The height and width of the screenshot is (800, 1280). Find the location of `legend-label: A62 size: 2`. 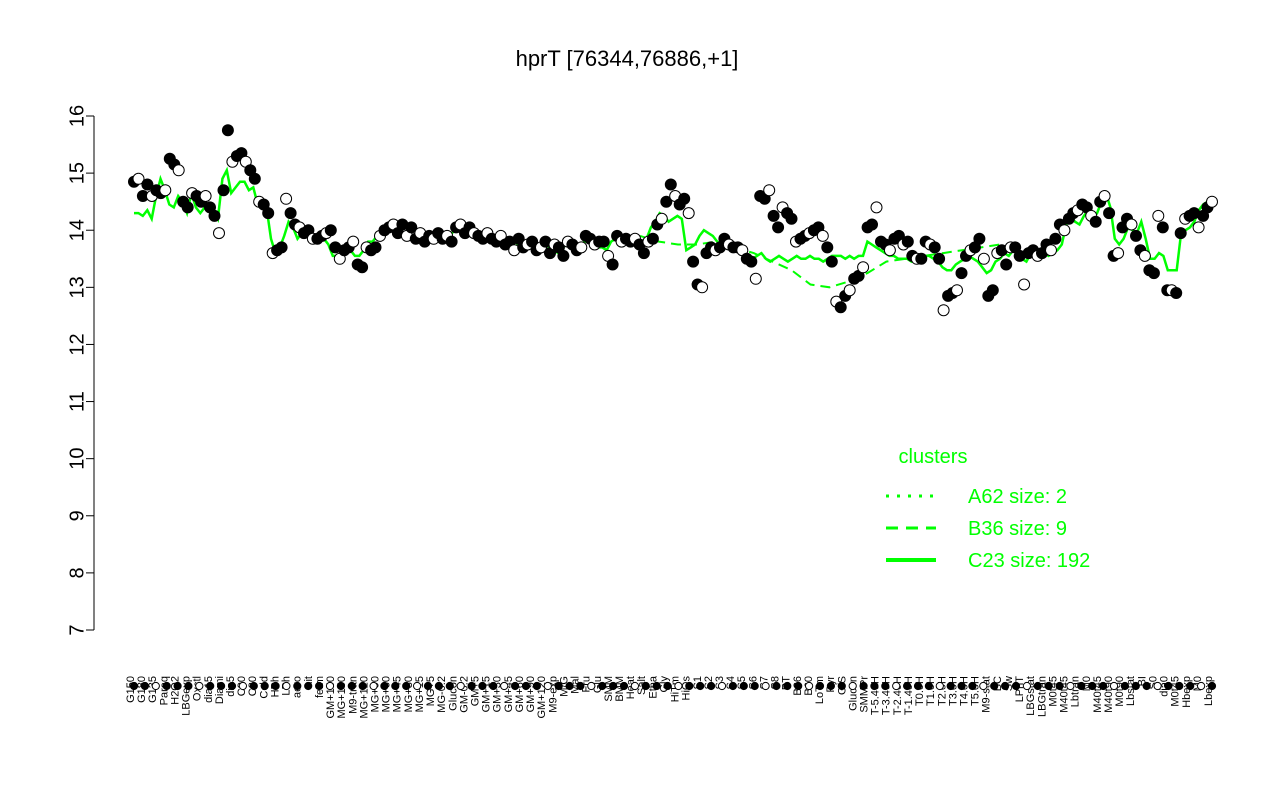

legend-label: A62 size: 2 is located at coordinates (1017, 497).